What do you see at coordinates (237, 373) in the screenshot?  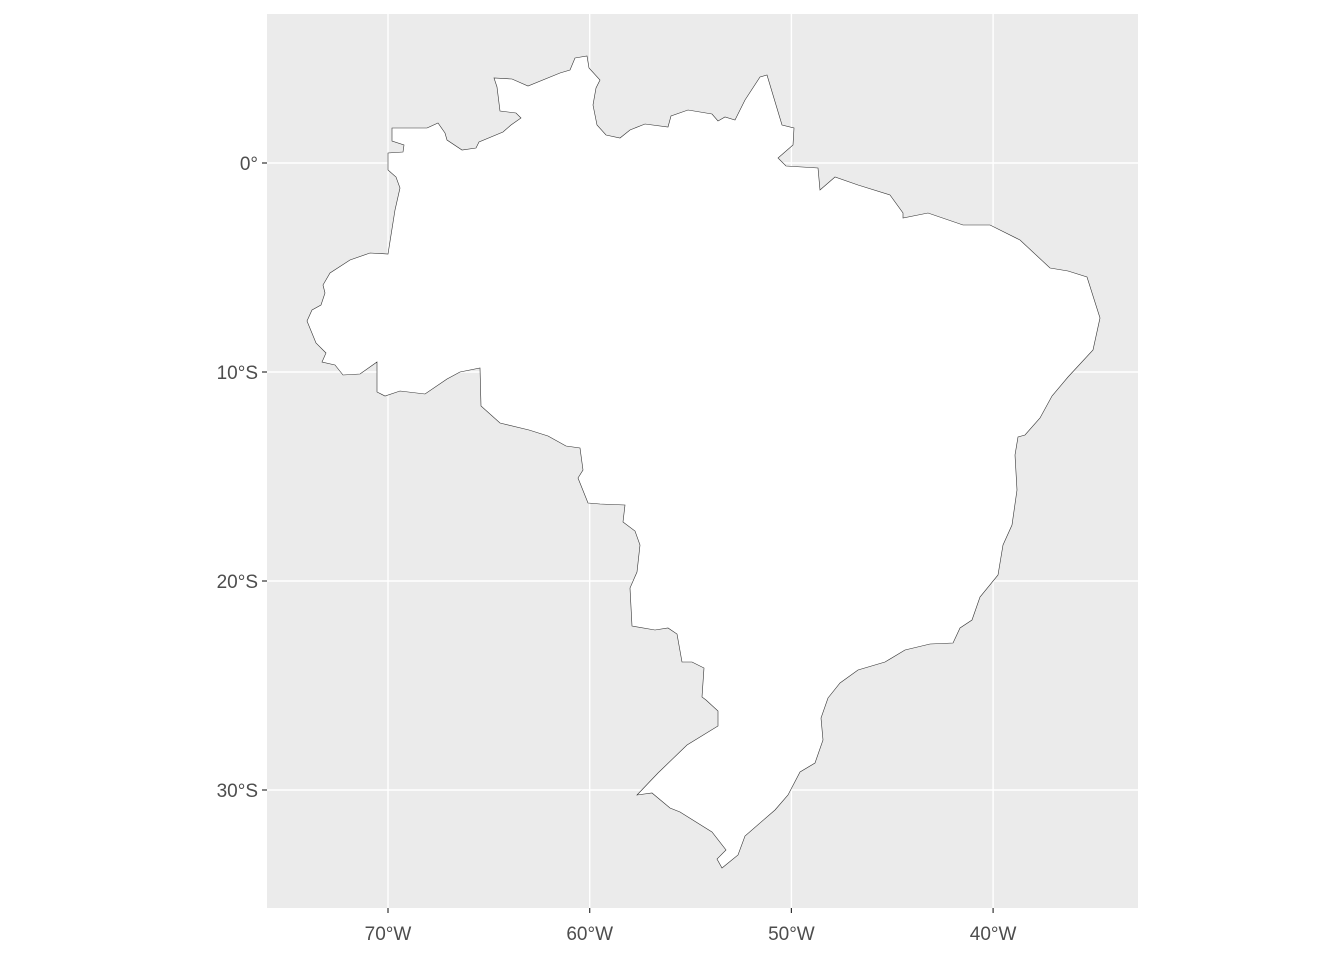 I see `y-tick-label: 10°S` at bounding box center [237, 373].